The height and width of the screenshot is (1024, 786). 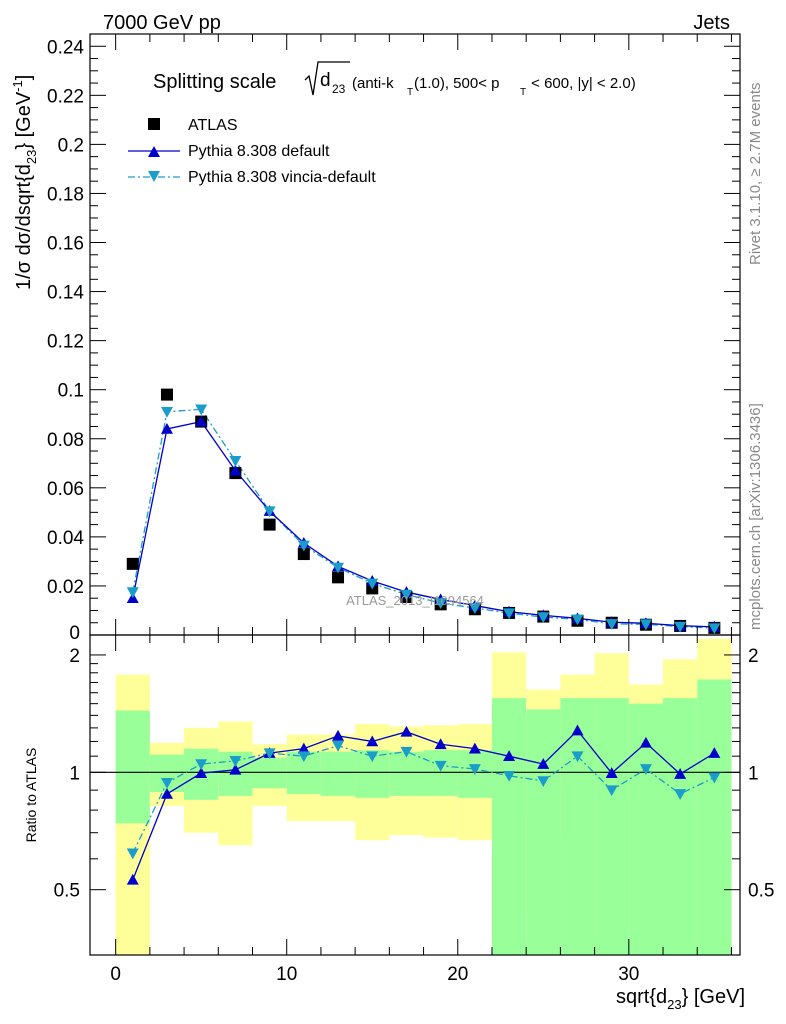 What do you see at coordinates (628, 974) in the screenshot?
I see `xtick-label: 30` at bounding box center [628, 974].